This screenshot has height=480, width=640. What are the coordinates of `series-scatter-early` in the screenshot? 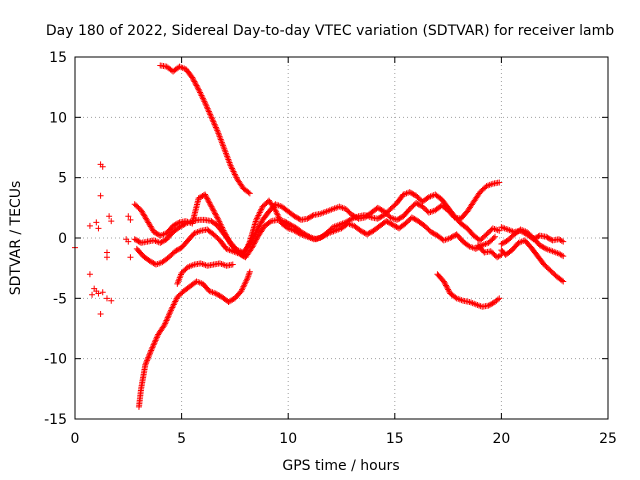 It's located at (103, 239).